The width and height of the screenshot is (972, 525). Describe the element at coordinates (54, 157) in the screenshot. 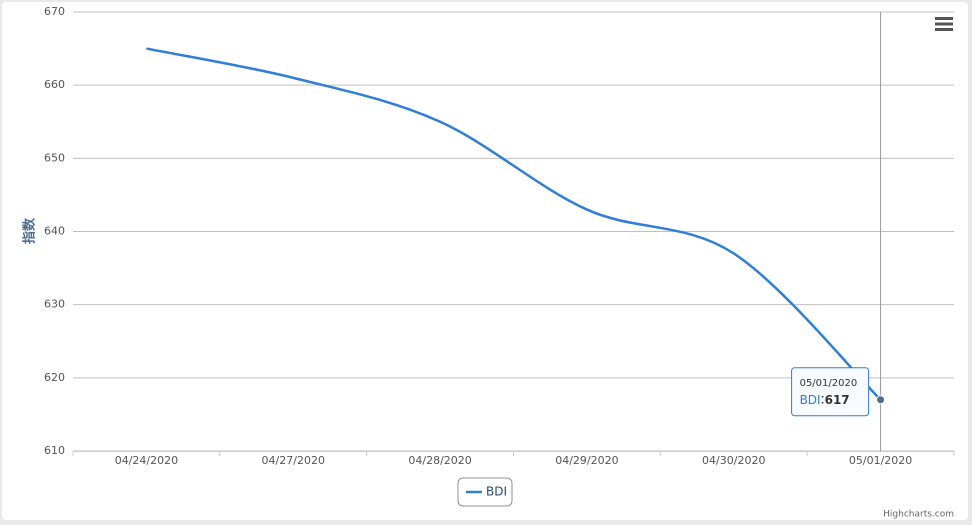

I see `y-tick-label: 650` at that location.